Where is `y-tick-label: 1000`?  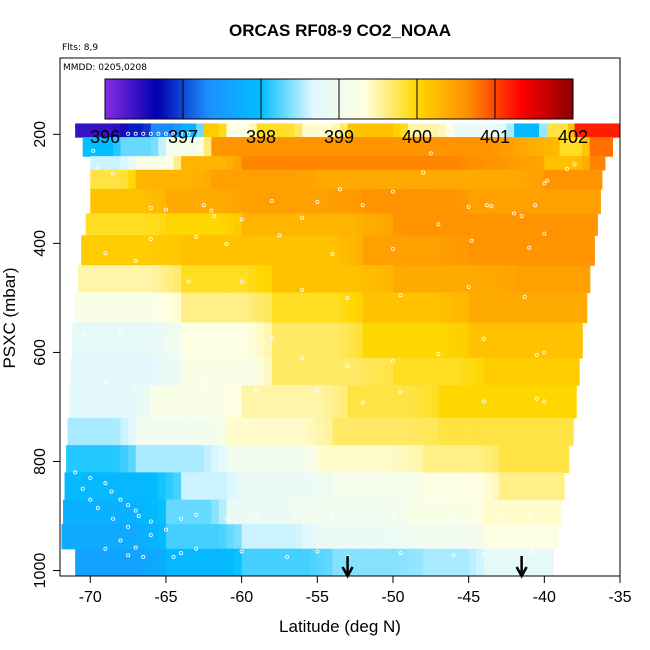
y-tick-label: 1000 is located at coordinates (40, 571).